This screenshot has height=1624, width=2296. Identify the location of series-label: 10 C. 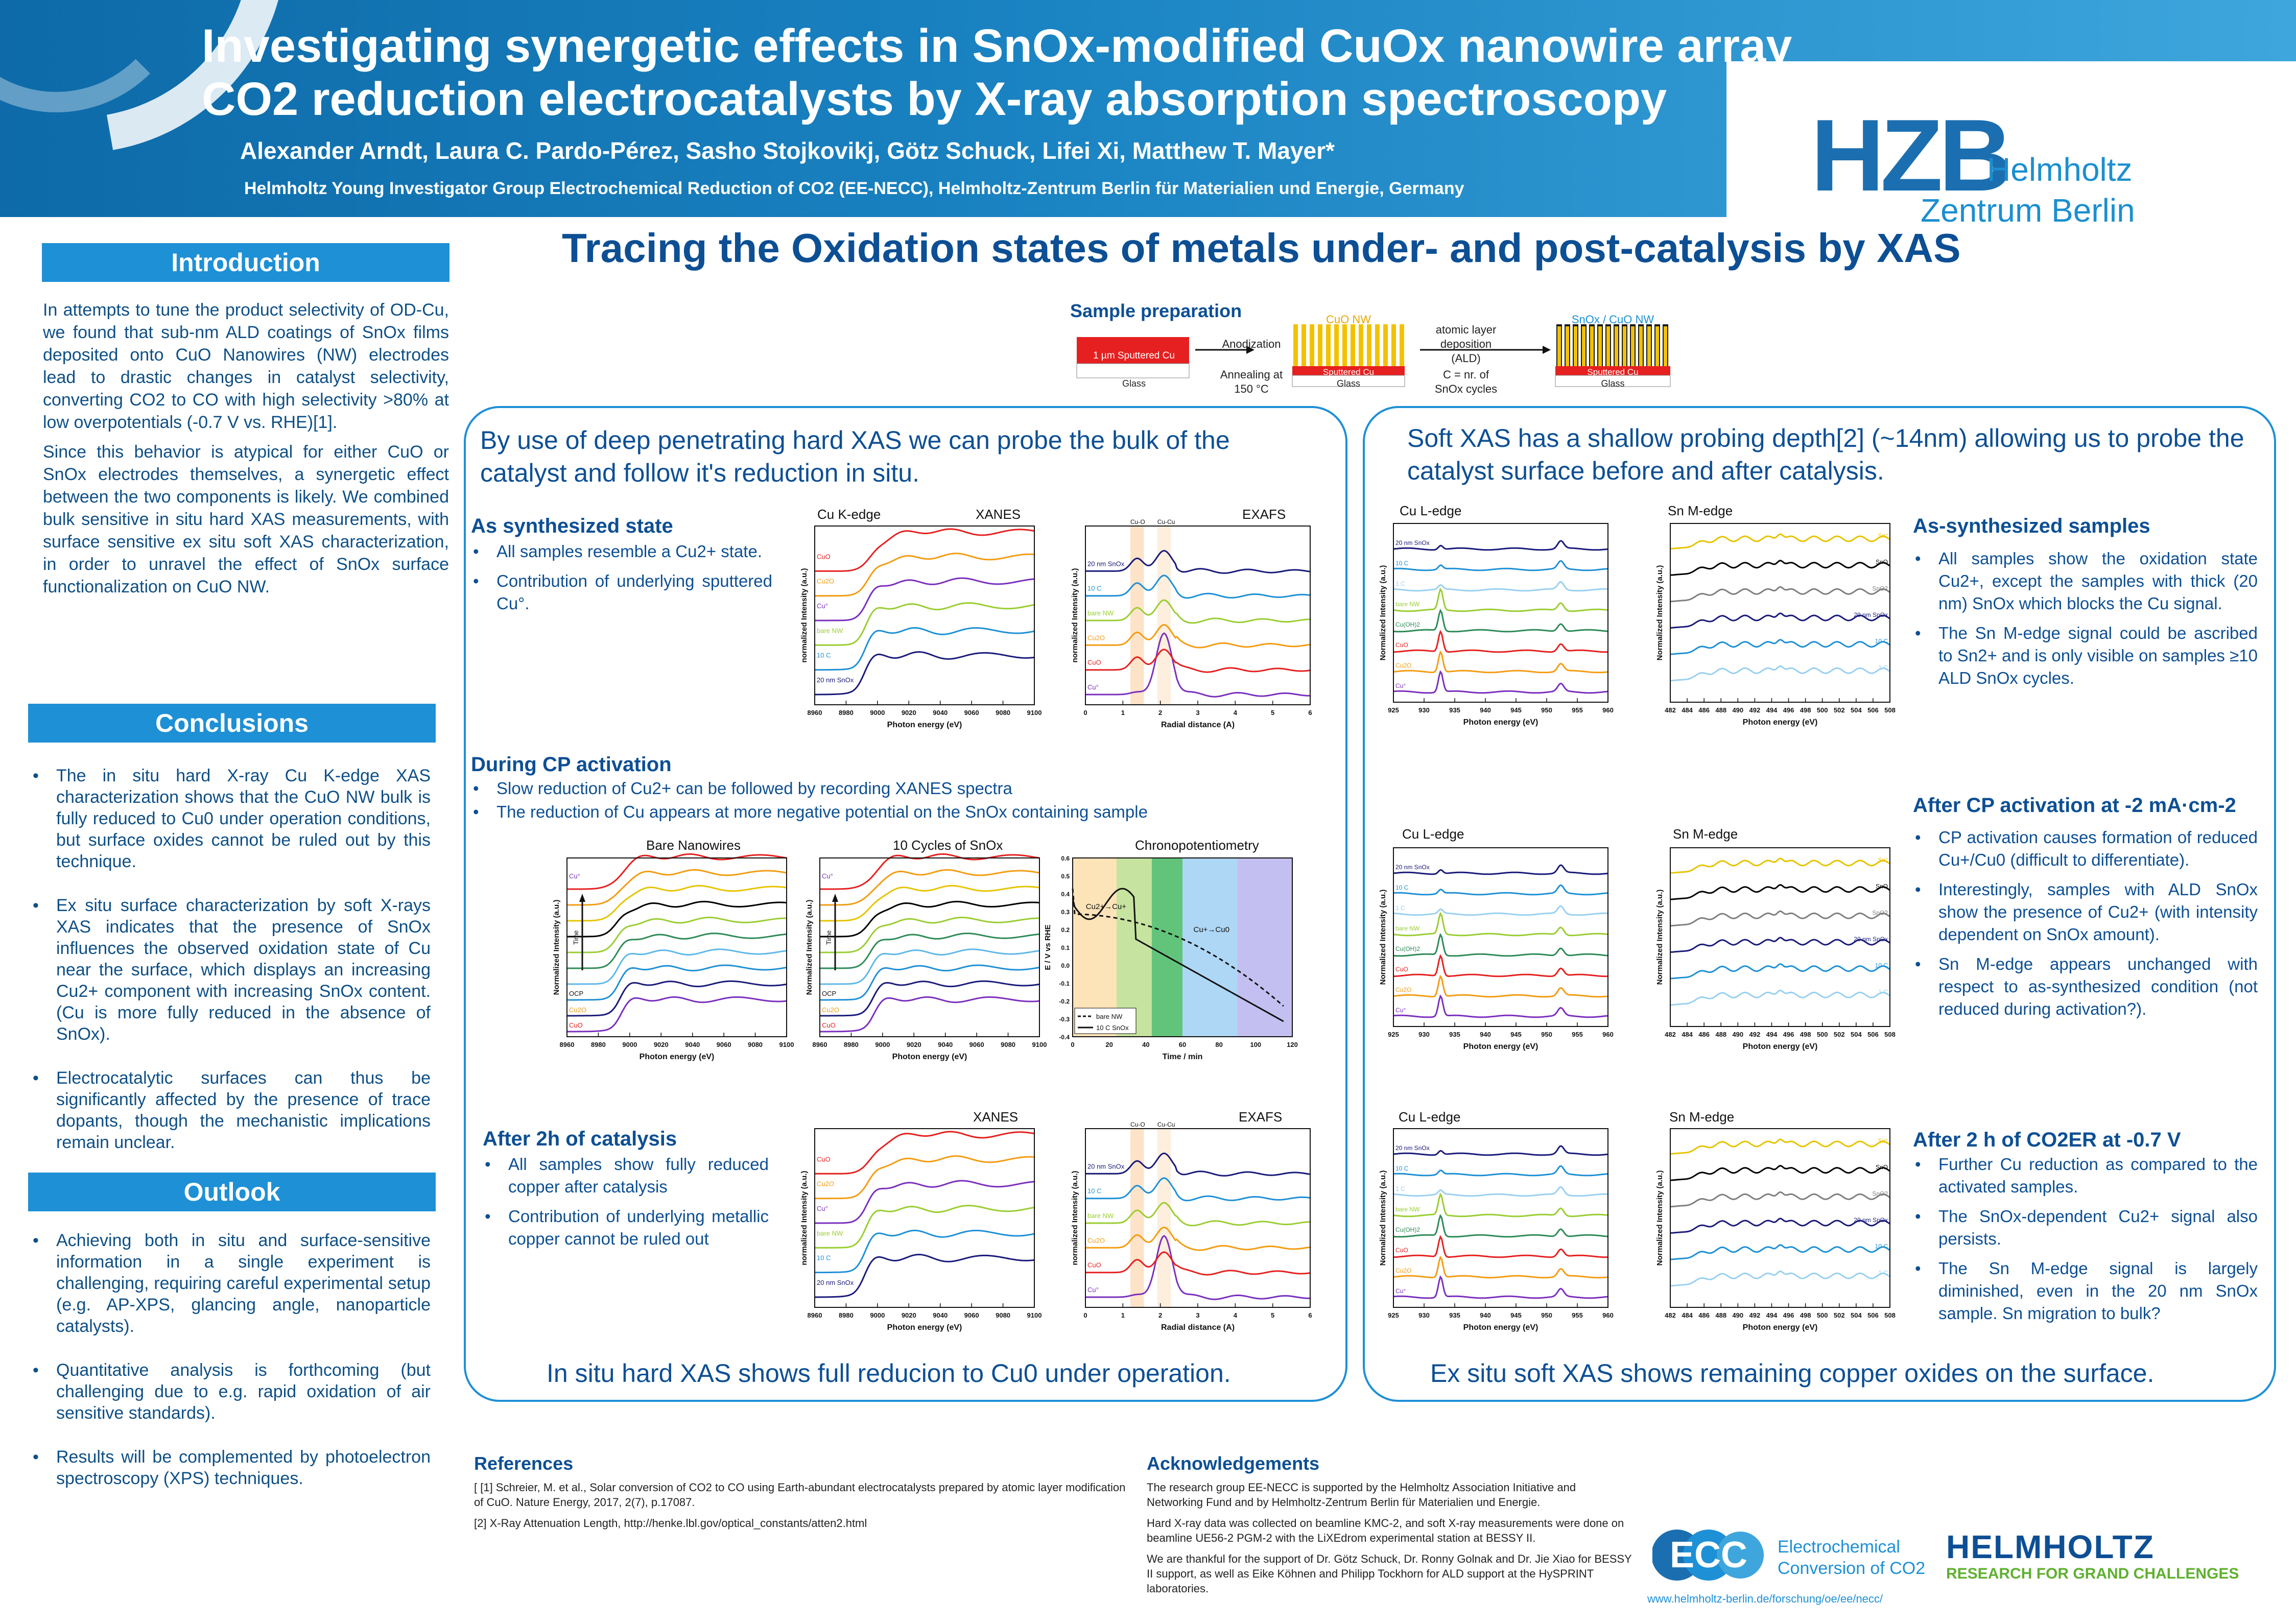
(1881, 641).